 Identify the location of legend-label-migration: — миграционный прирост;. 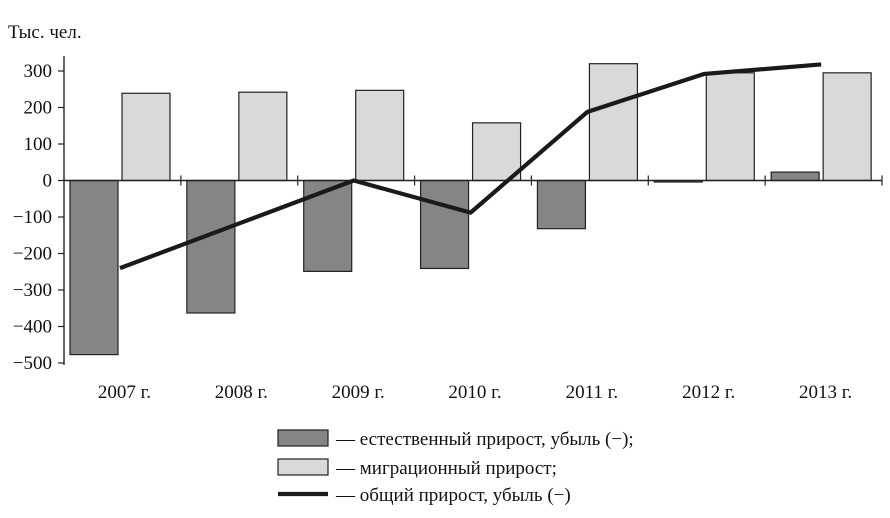
(446, 468).